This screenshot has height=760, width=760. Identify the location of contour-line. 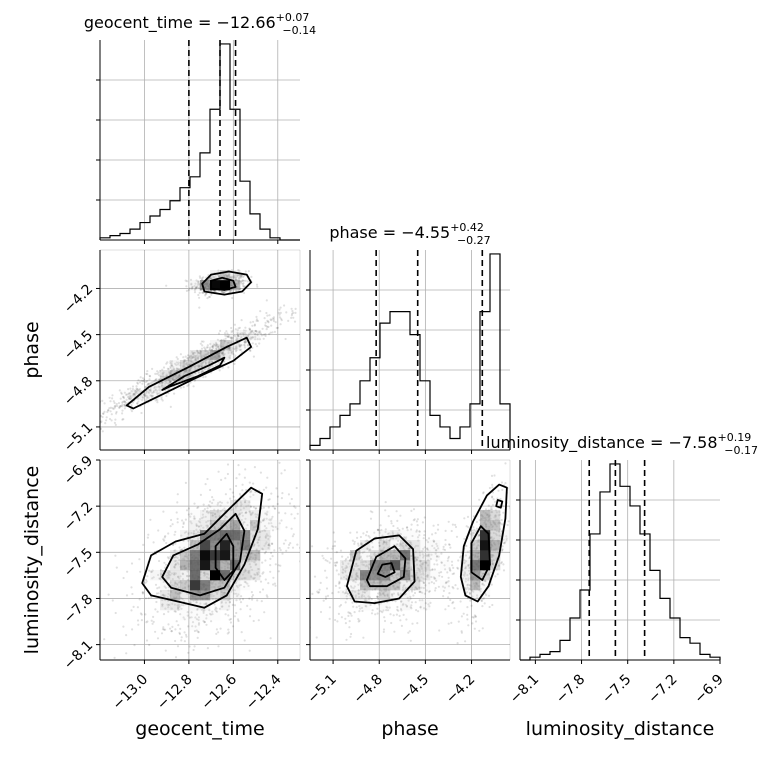
(227, 283).